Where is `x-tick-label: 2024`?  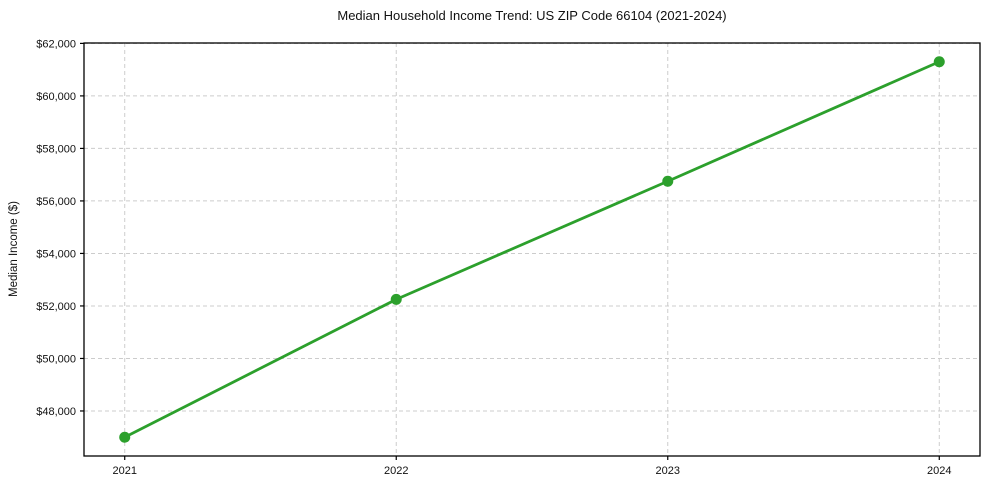 x-tick-label: 2024 is located at coordinates (939, 471).